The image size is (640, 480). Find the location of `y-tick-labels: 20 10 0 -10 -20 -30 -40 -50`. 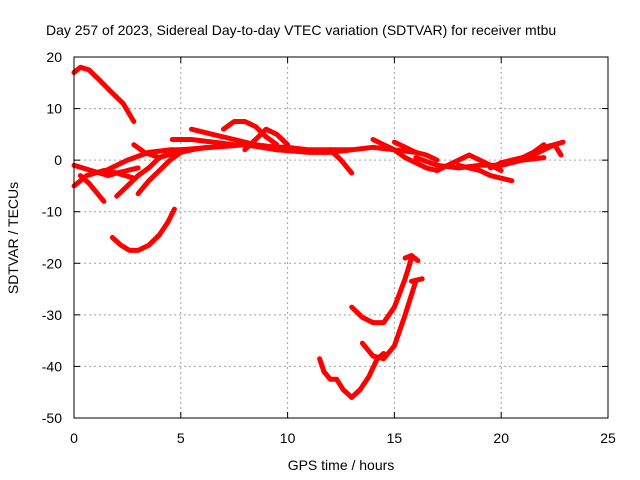

y-tick-labels: 20 10 0 -10 -20 -30 -40 -50 is located at coordinates (52, 237).